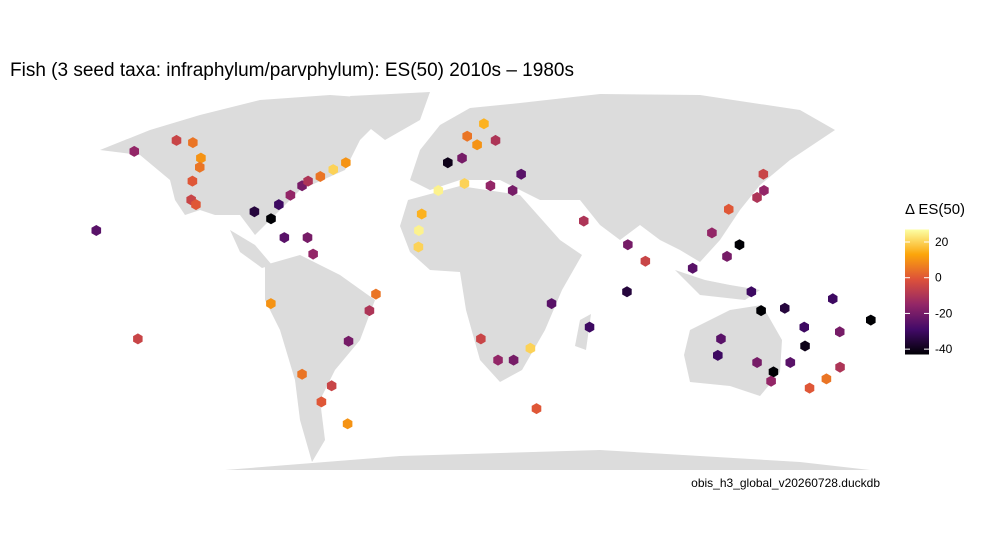 This screenshot has width=990, height=555. Describe the element at coordinates (935, 209) in the screenshot. I see `legend-title: Δ ES(50)` at that location.